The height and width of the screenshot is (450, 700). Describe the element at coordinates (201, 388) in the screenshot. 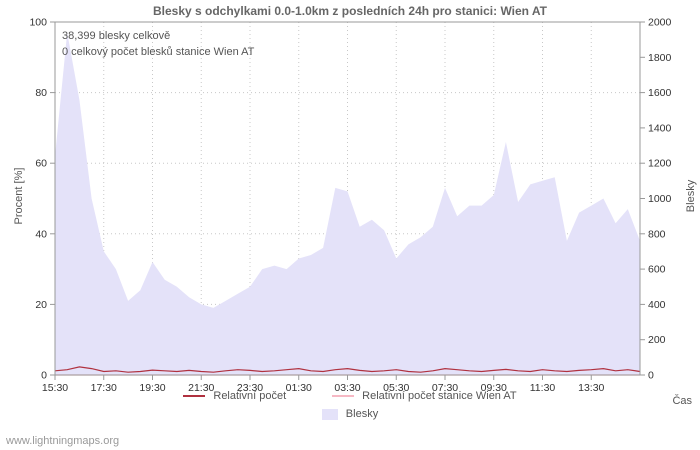

I see `svg-text: 21:30` at that location.